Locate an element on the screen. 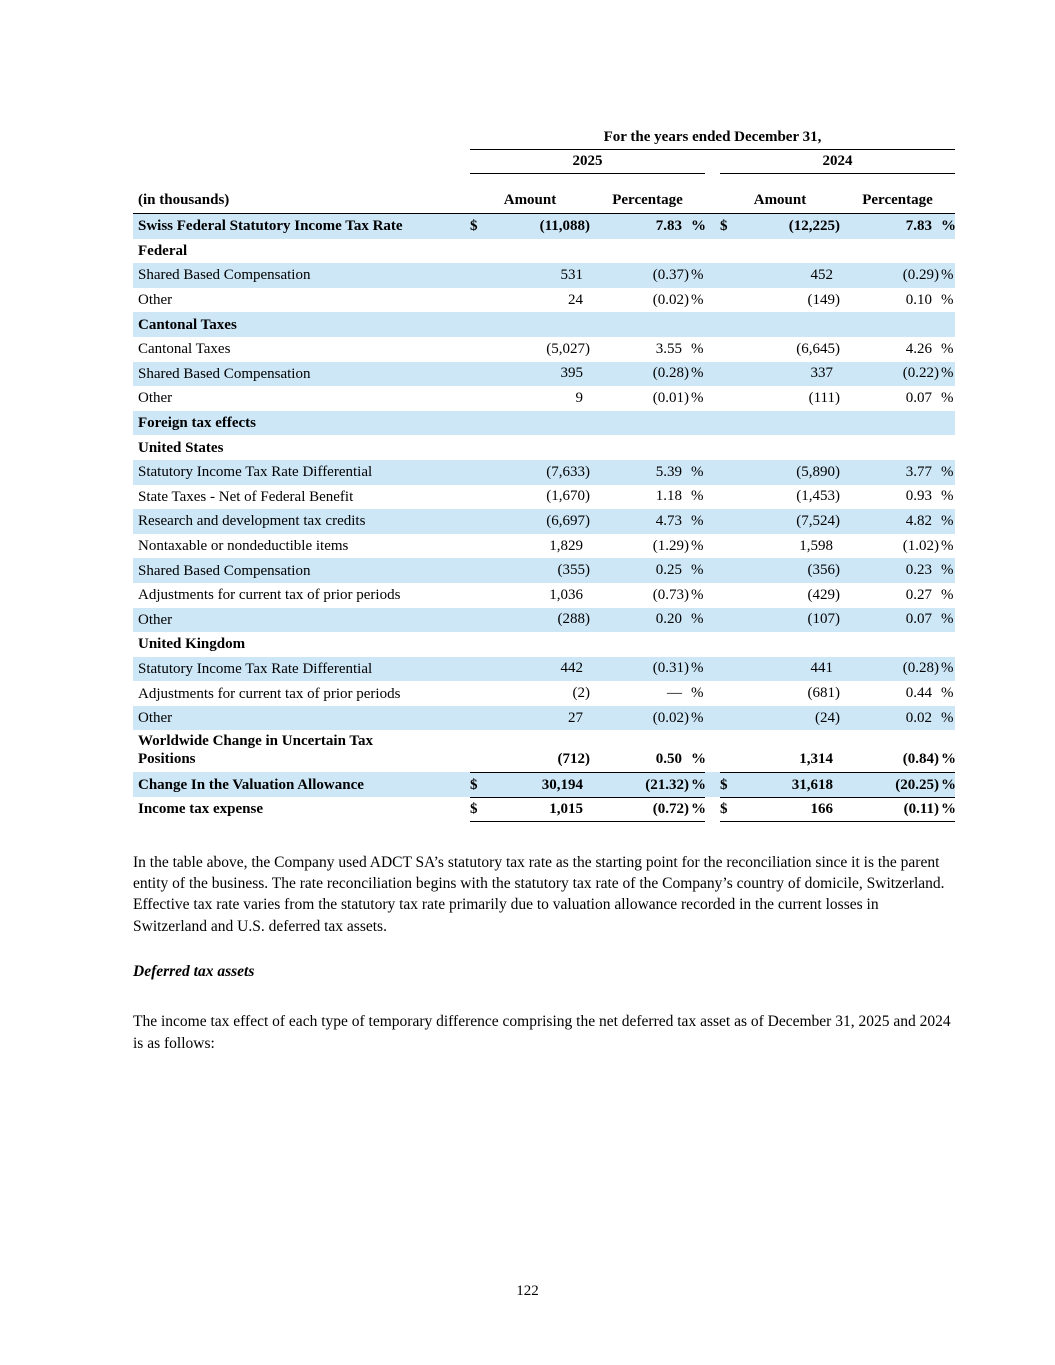  amount-value: 531 is located at coordinates (572, 274).